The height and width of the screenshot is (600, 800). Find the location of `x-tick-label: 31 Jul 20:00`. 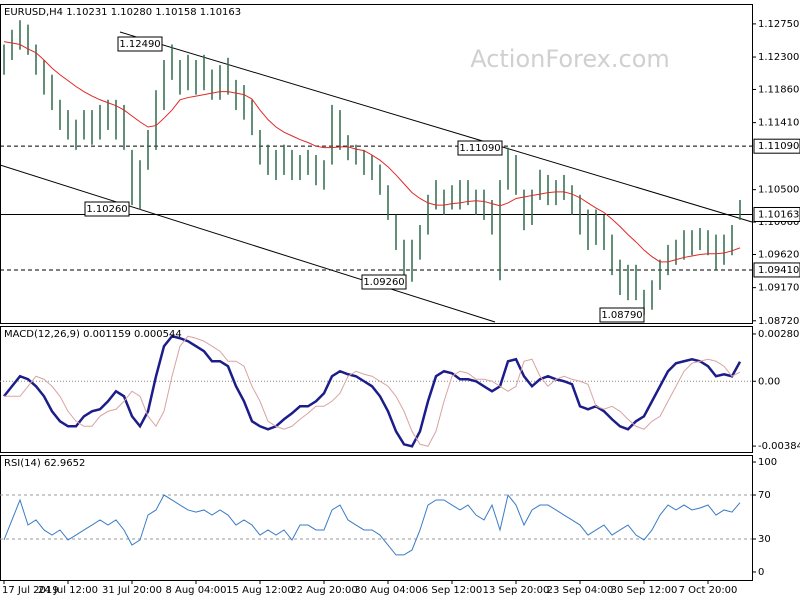

x-tick-label: 31 Jul 20:00 is located at coordinates (132, 590).